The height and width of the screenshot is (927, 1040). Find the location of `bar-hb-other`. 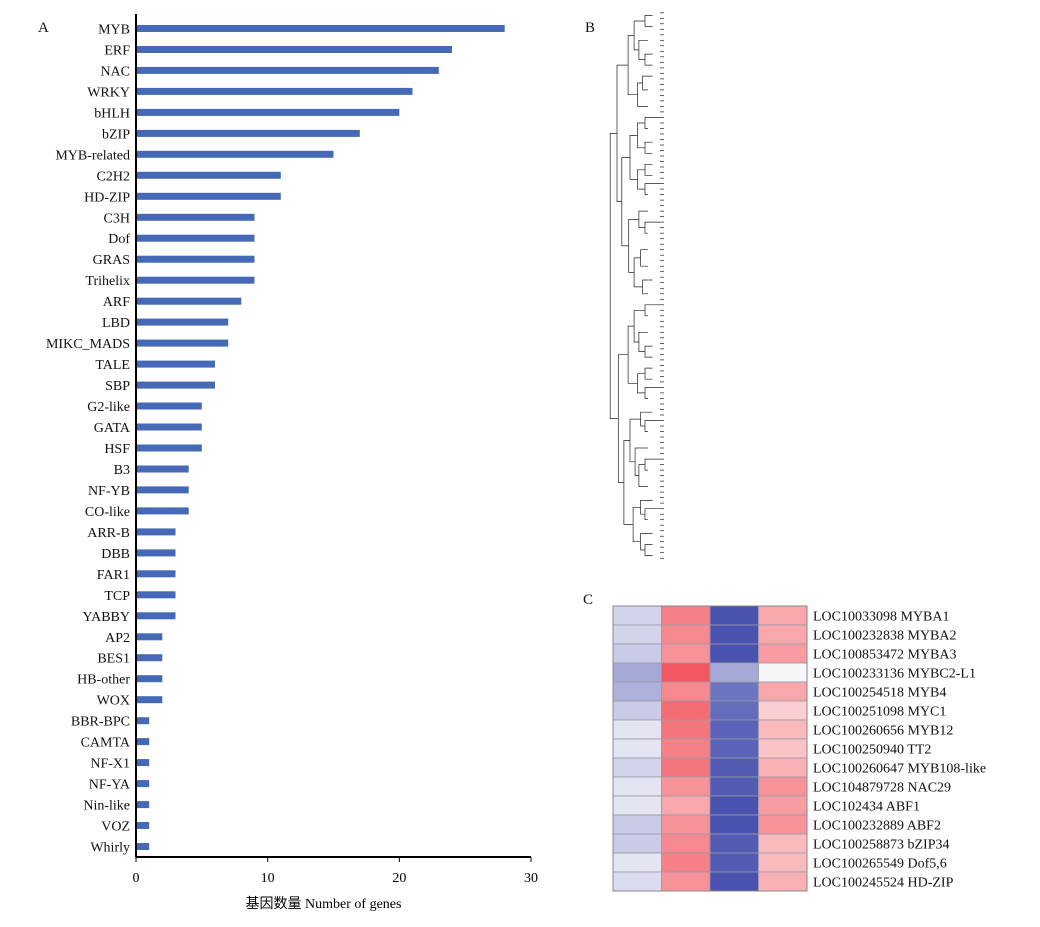

bar-hb-other is located at coordinates (149, 679).